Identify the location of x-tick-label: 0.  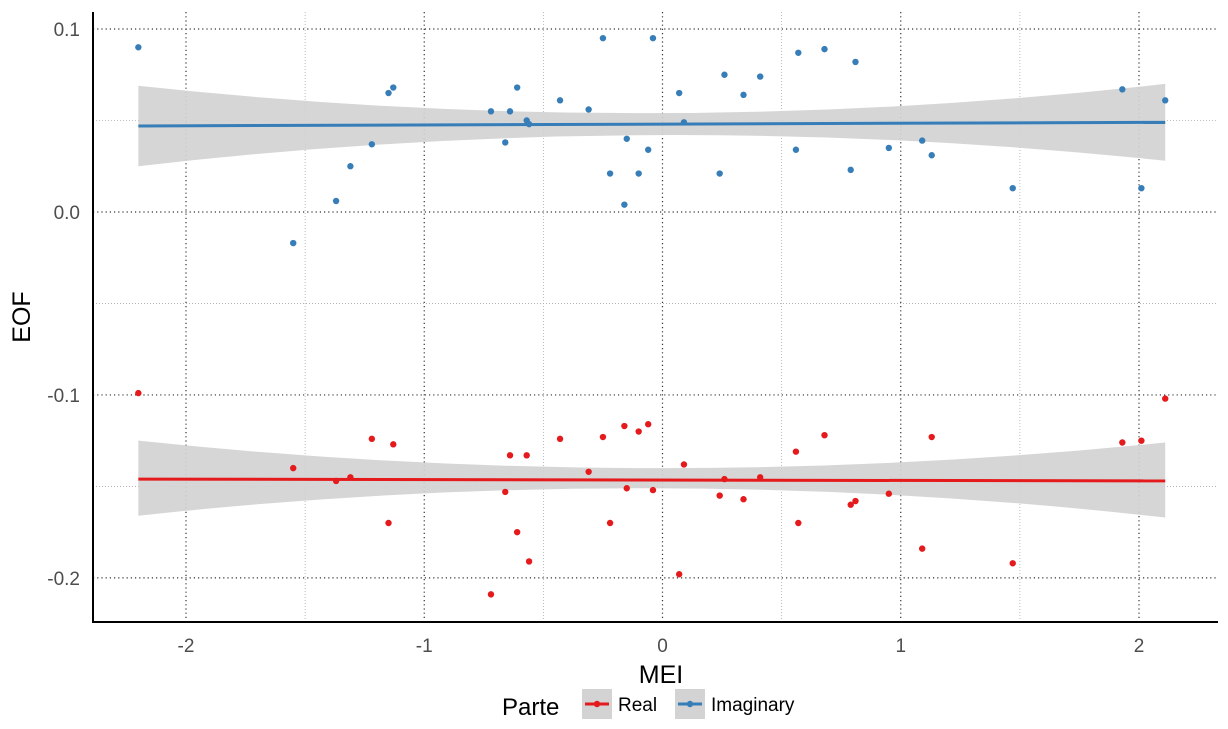
(662, 646).